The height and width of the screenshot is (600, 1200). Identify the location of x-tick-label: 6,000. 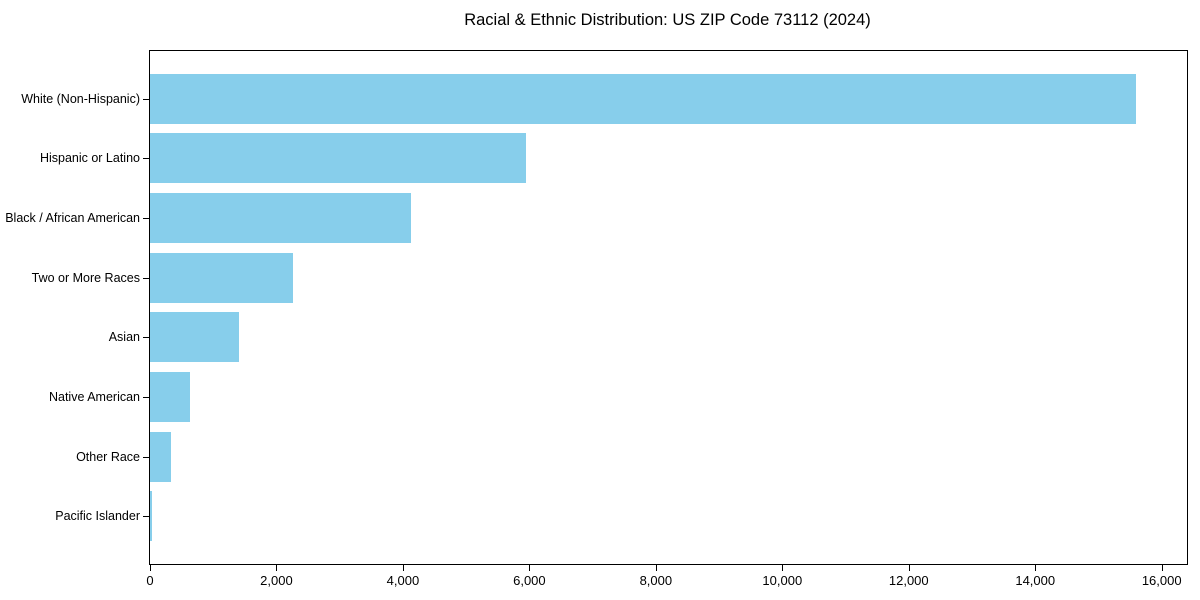
(529, 580).